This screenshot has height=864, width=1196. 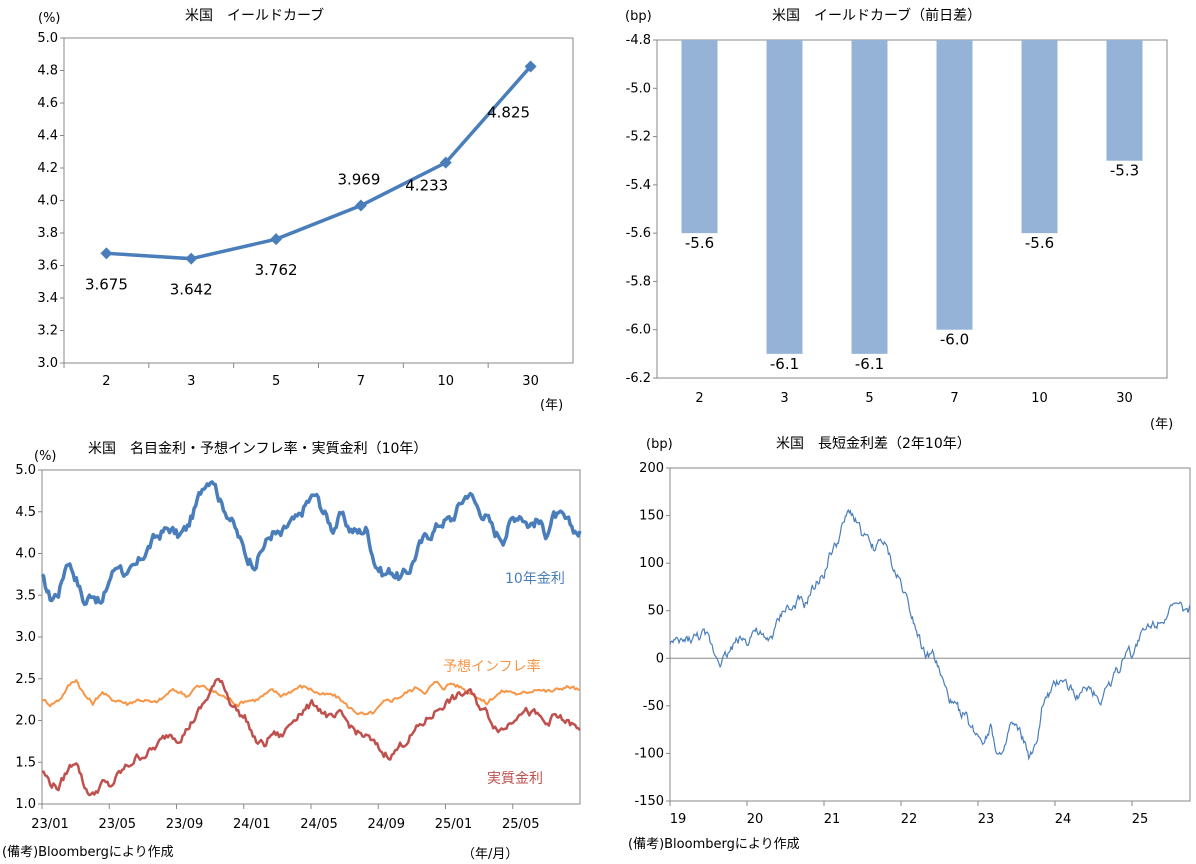 What do you see at coordinates (25, 470) in the screenshot?
I see `rates-10y-ytick-label: 5.0` at bounding box center [25, 470].